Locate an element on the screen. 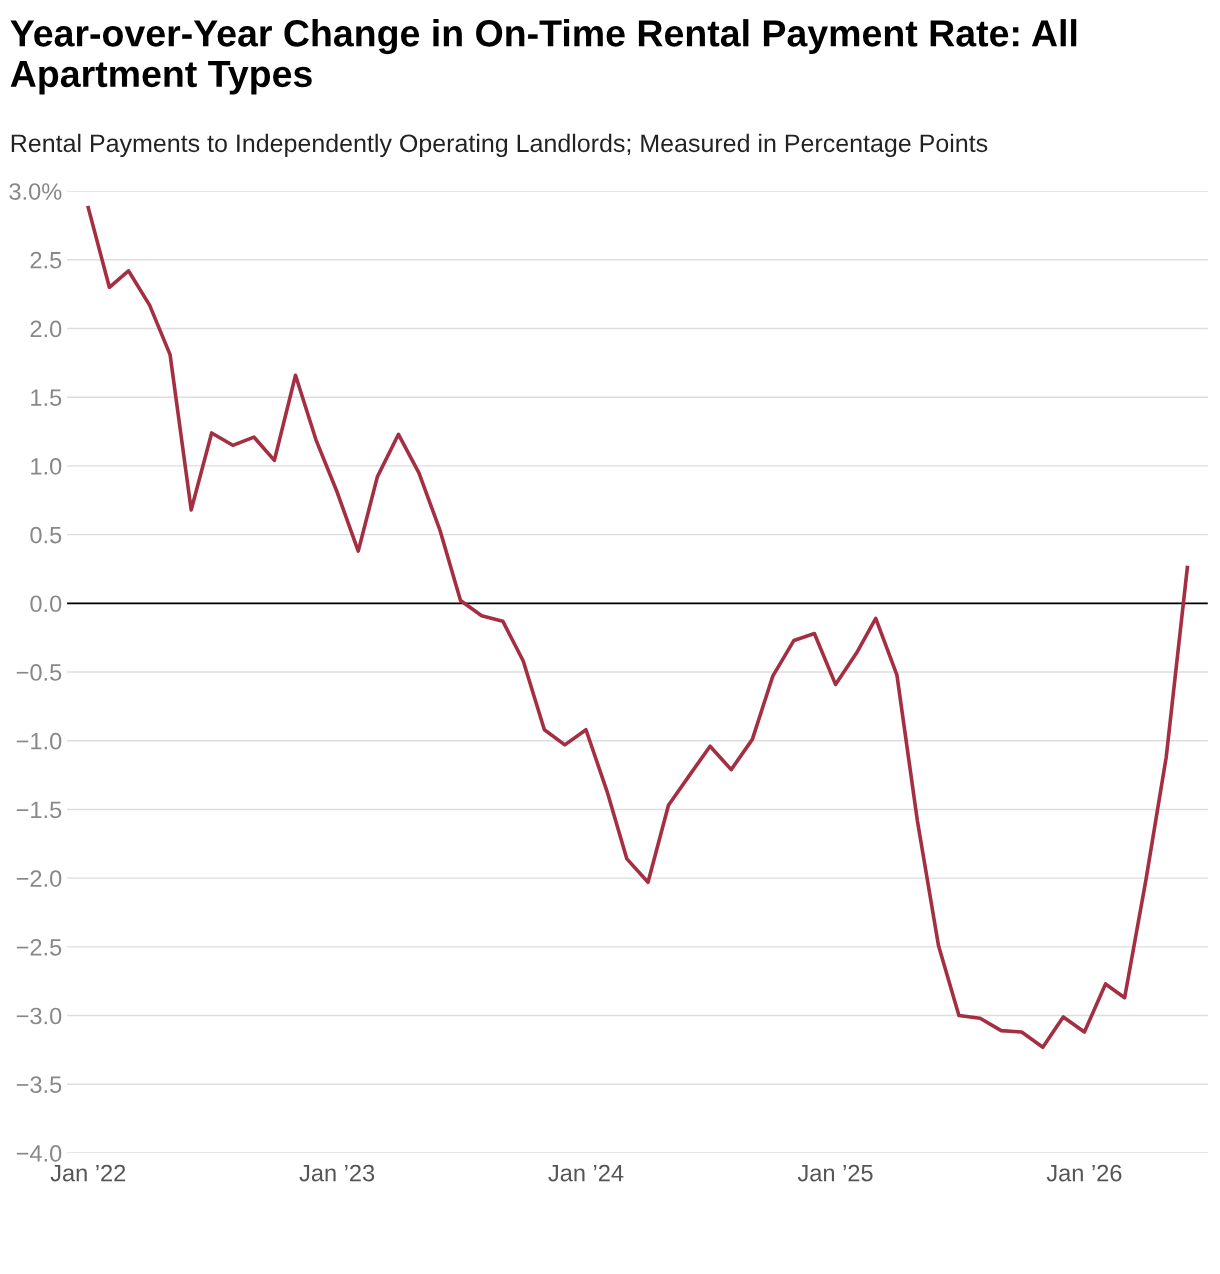 This screenshot has width=1220, height=1274. y-tick-label: −3.5 is located at coordinates (39, 1085).